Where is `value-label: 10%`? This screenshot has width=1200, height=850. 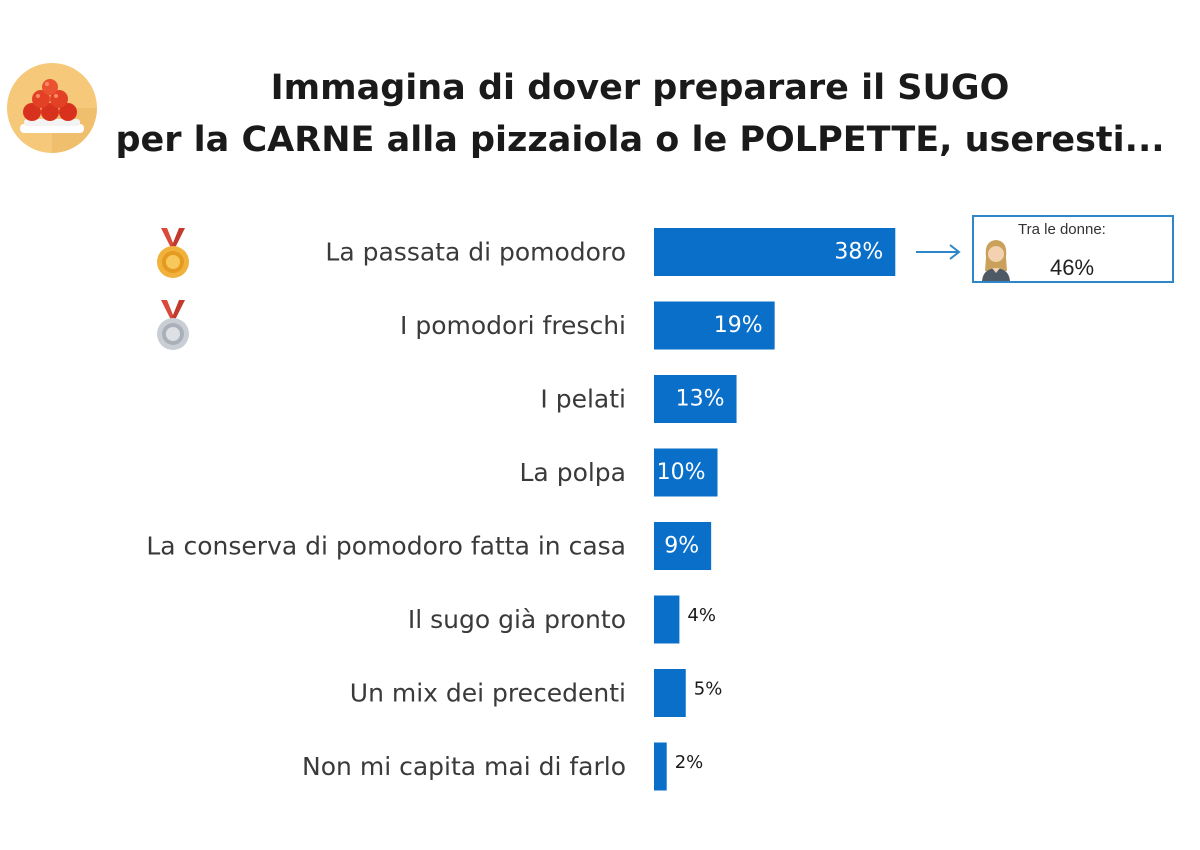
value-label: 10% is located at coordinates (681, 472).